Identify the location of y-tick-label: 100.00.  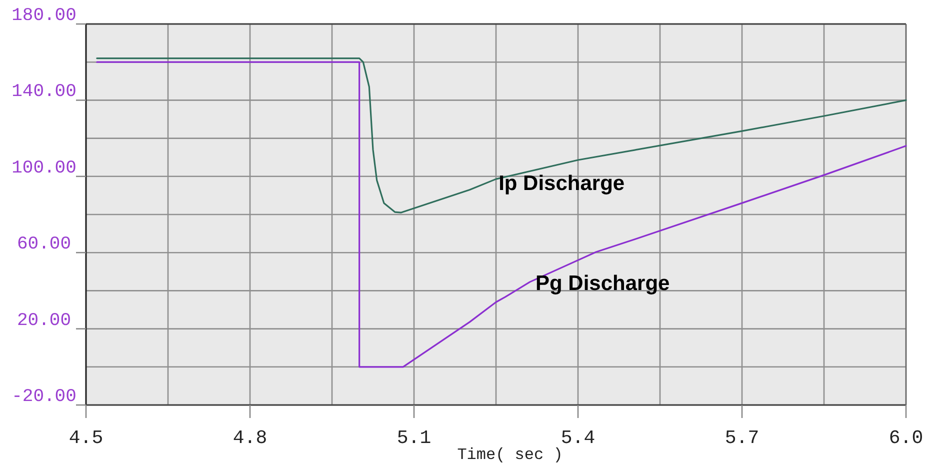
(44, 168).